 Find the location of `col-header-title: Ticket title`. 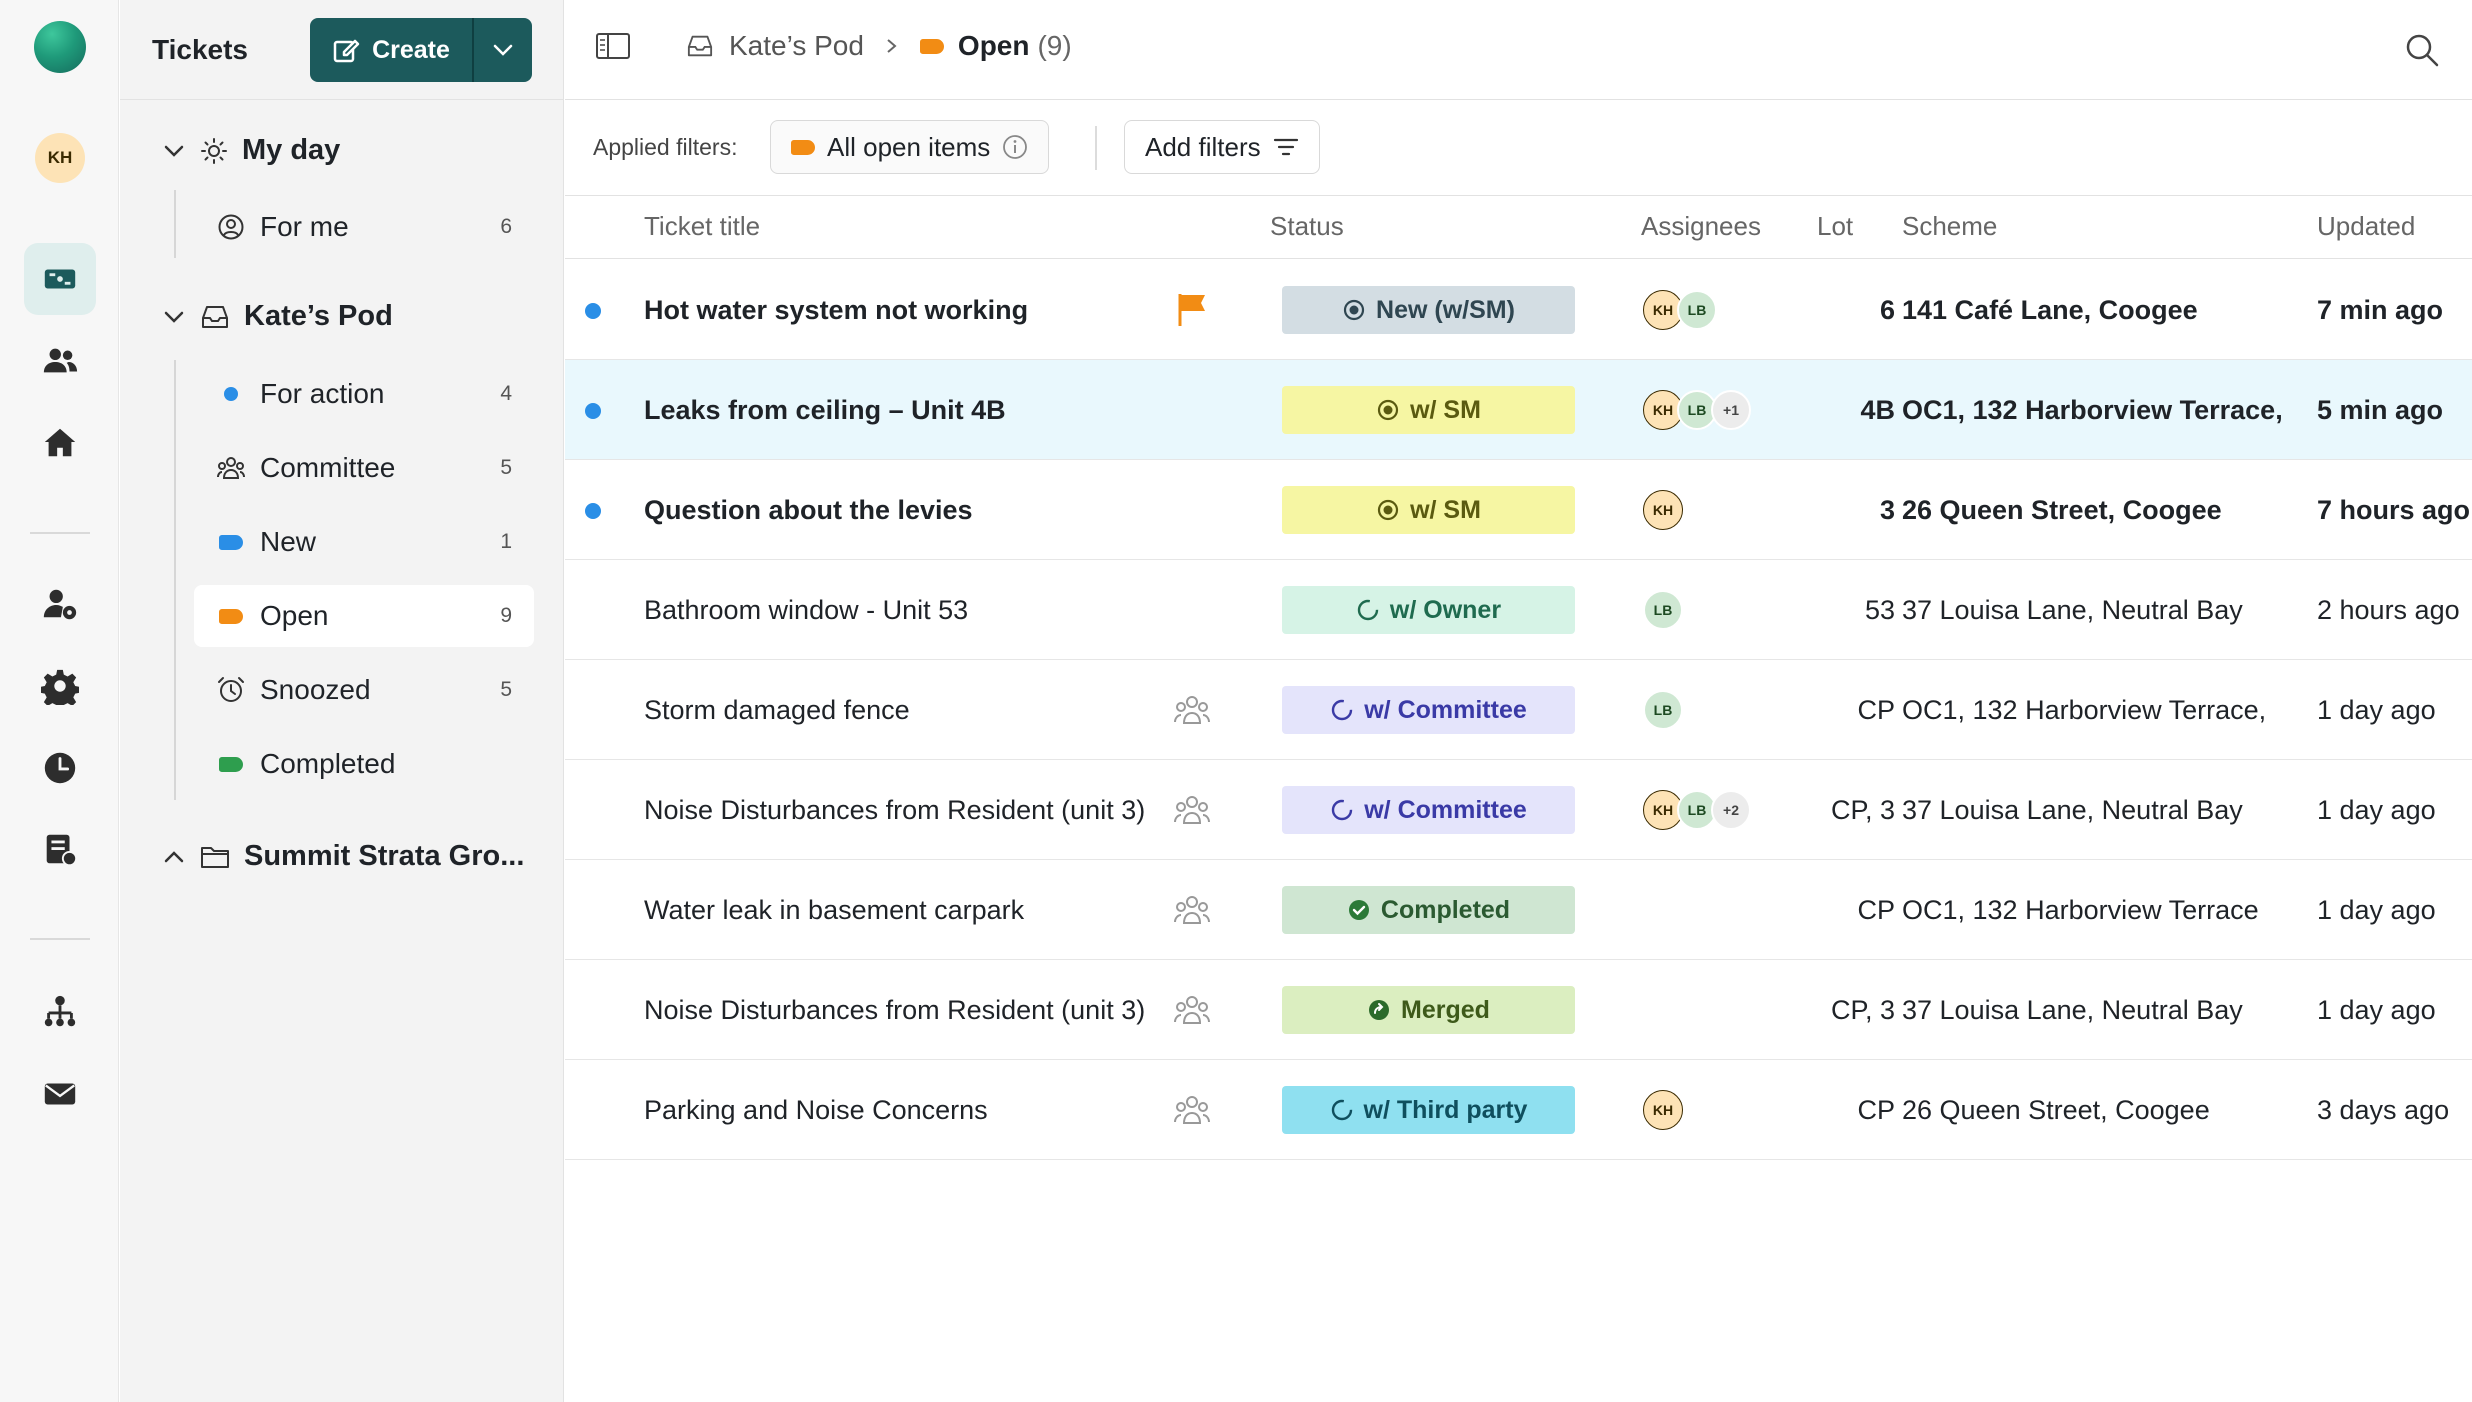

col-header-title: Ticket title is located at coordinates (702, 226).